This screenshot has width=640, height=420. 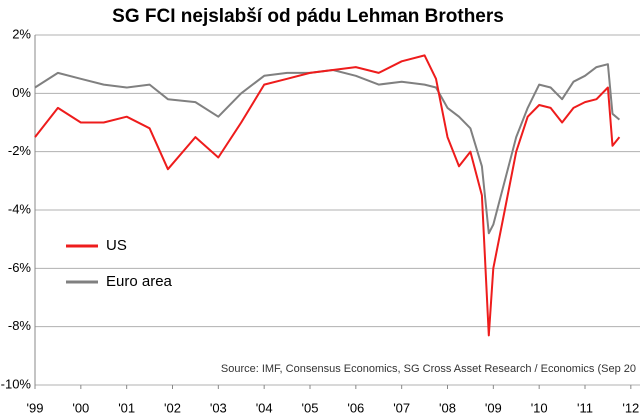 What do you see at coordinates (16, 383) in the screenshot?
I see `y-tick-label: -10%` at bounding box center [16, 383].